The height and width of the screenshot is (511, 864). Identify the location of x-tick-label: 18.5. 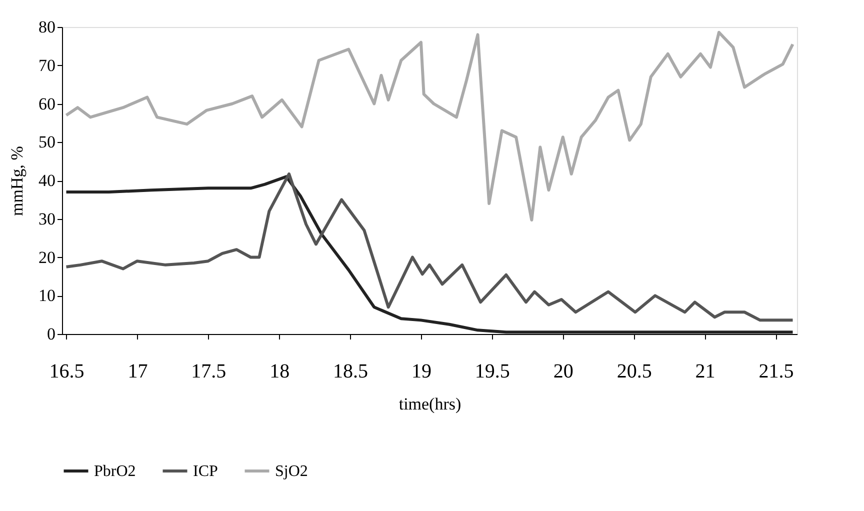
(350, 371).